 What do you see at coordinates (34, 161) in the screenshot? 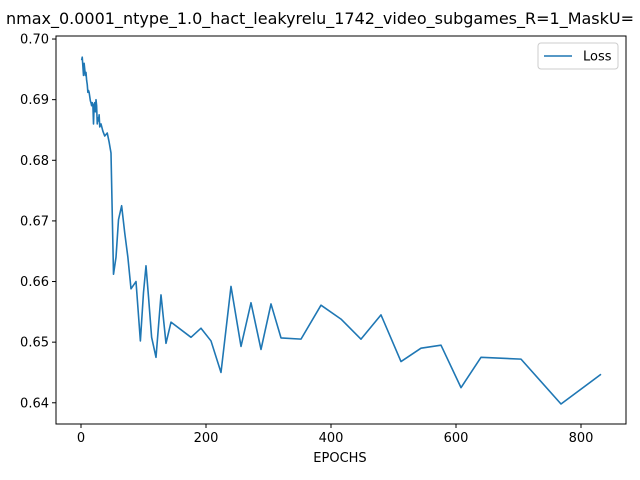
I see `y-tick-label: 0.68` at bounding box center [34, 161].